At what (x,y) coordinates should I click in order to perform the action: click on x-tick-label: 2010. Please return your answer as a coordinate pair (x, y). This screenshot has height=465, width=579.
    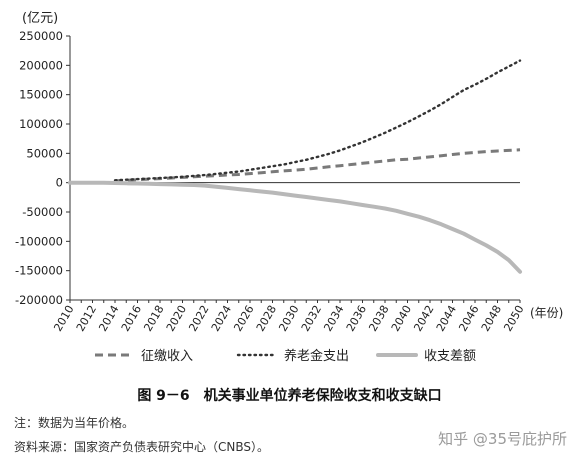
    Looking at the image, I should click on (63, 318).